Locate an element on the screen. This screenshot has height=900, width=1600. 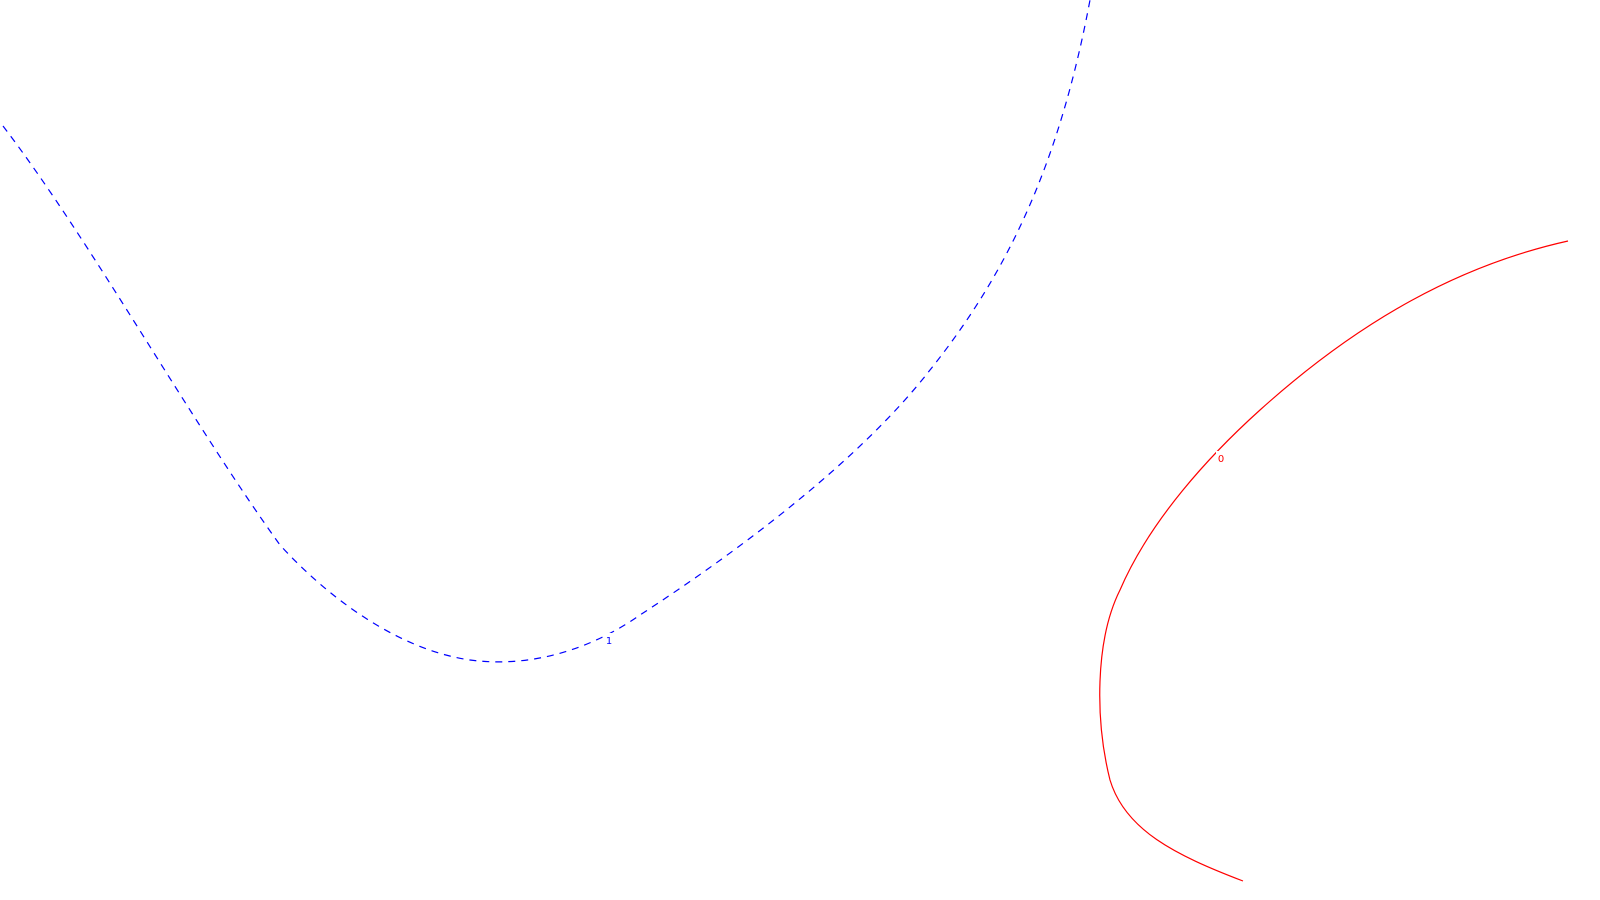
contour-labels: 10 is located at coordinates (915, 549).